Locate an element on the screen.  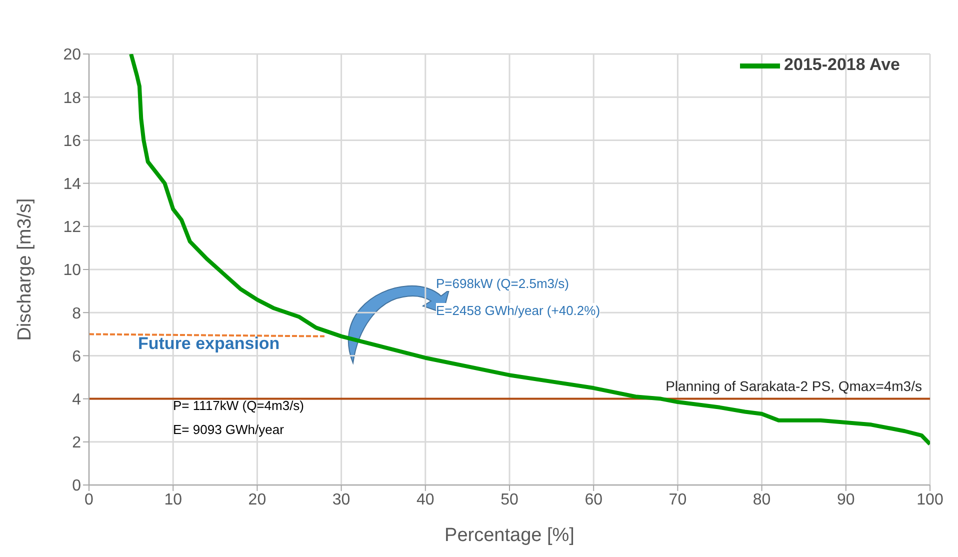
annotation: P=698kW (Q=2.5m3/s) is located at coordinates (502, 283).